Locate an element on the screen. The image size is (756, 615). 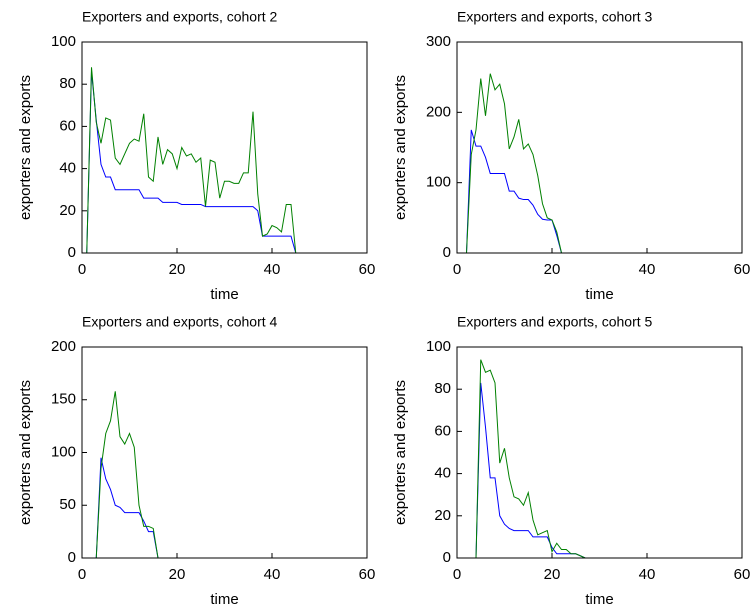
chart-title: Exporters and exports, cohort 3 is located at coordinates (555, 17).